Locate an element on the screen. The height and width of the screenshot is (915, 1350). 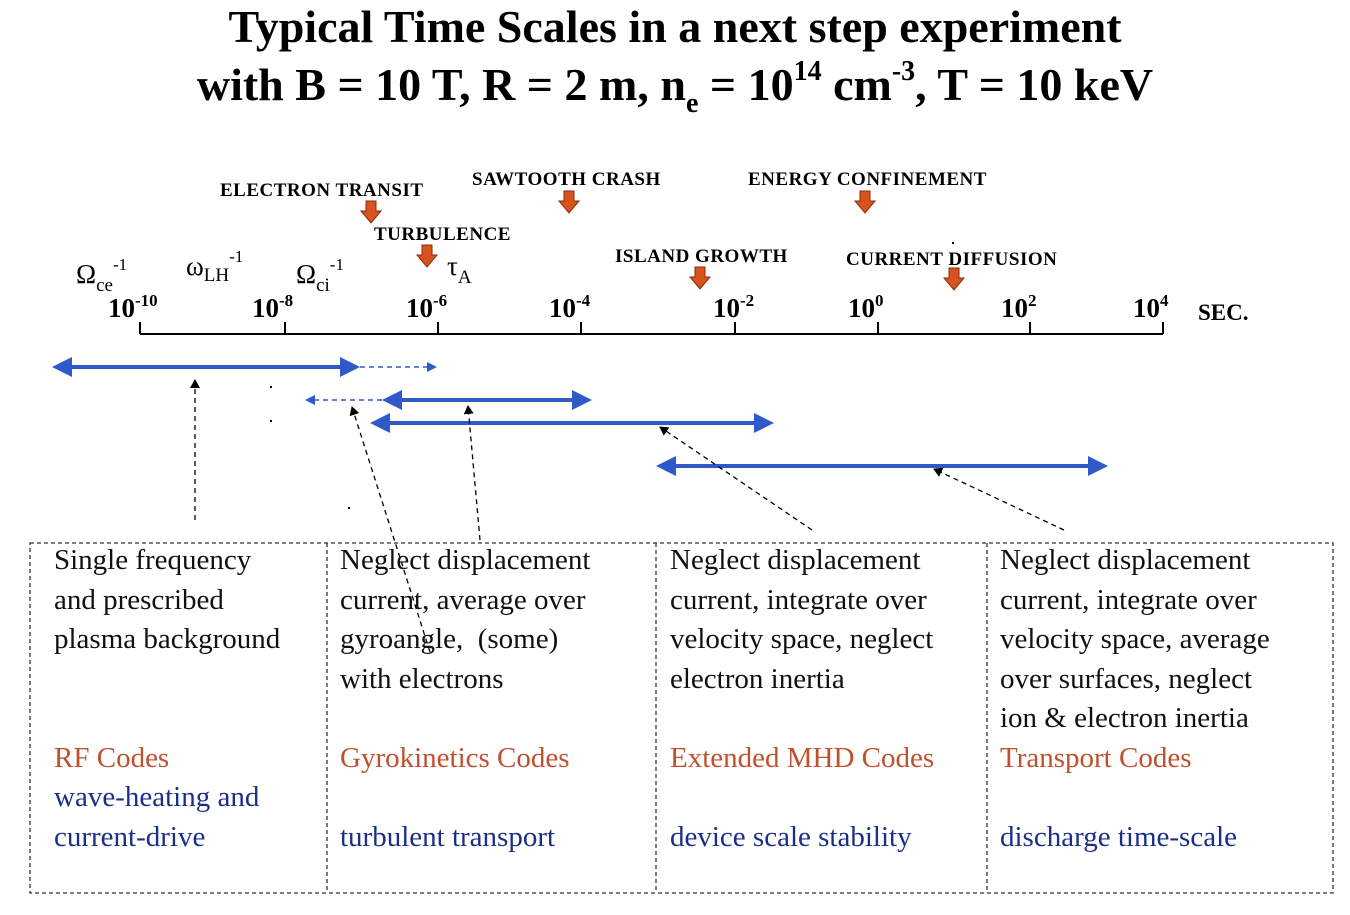
panel-transport-desc-1: Neglect displacement is located at coordinates (1125, 560).